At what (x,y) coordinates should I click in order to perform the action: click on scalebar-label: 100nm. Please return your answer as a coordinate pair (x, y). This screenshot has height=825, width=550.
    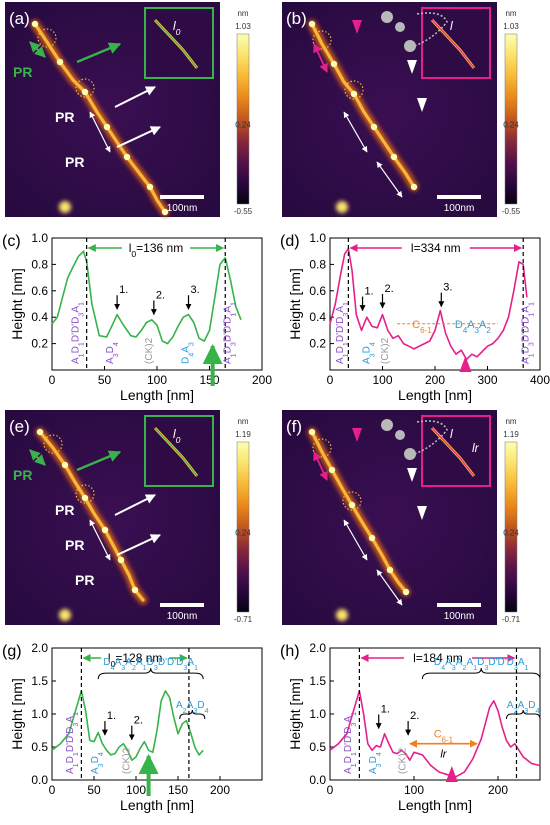
    Looking at the image, I should click on (182, 208).